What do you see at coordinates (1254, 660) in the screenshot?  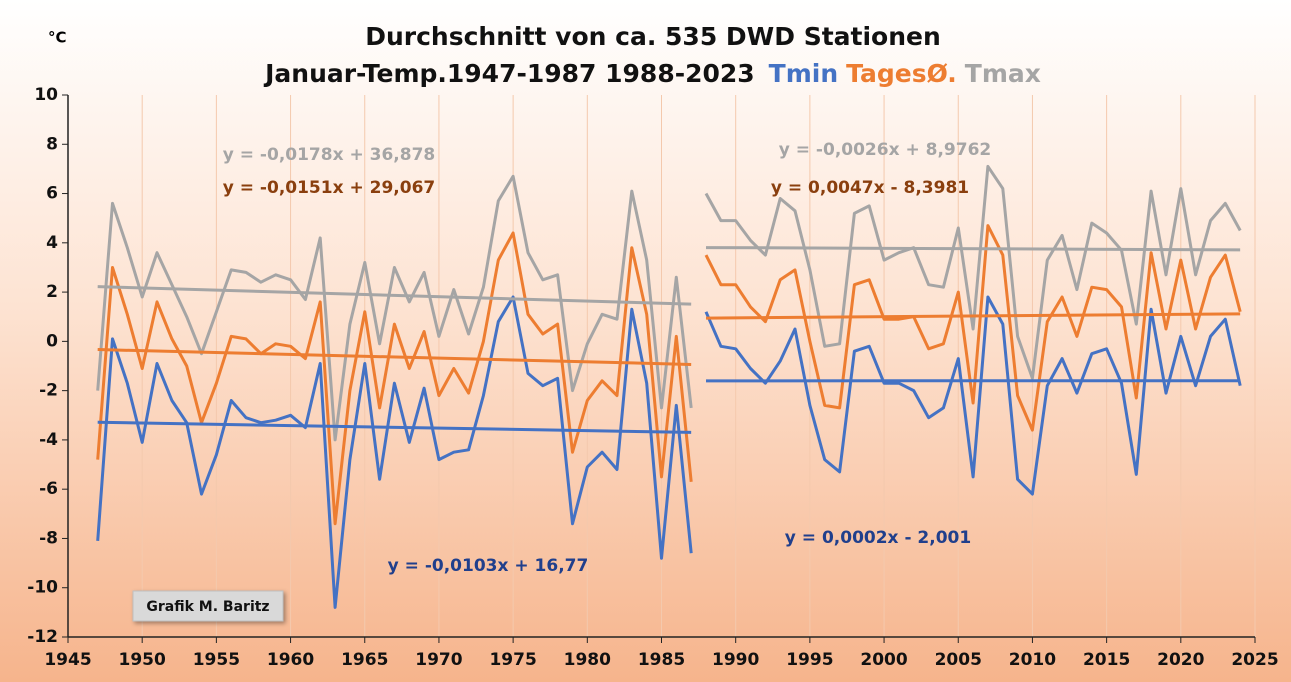 I see `x-tick-label: 2025` at bounding box center [1254, 660].